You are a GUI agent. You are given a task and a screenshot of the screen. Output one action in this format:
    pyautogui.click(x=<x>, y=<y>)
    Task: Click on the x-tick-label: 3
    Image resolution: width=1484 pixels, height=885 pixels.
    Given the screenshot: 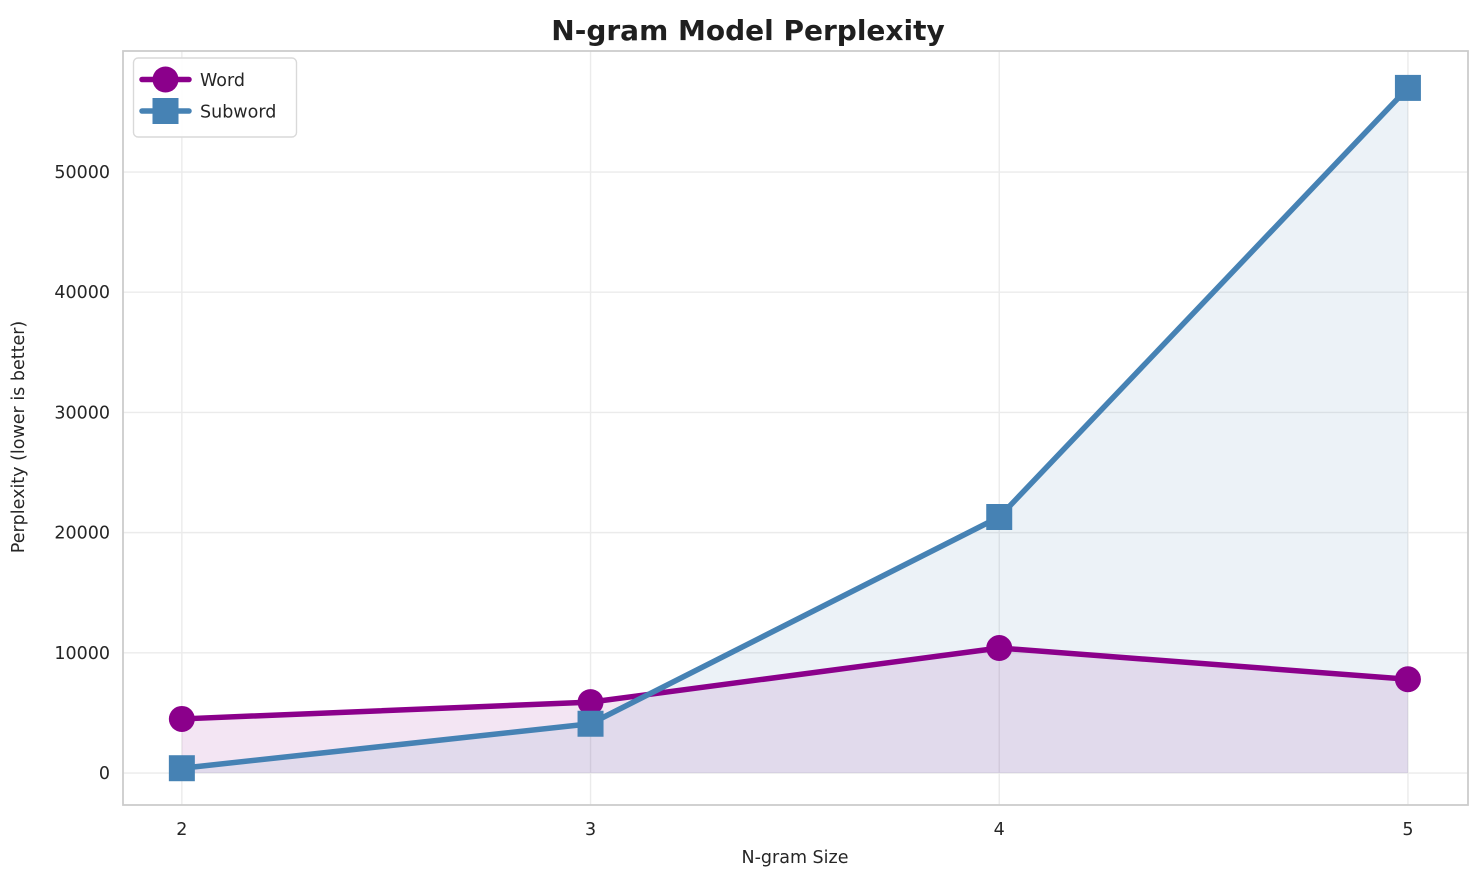 What is the action you would take?
    pyautogui.click(x=590, y=830)
    